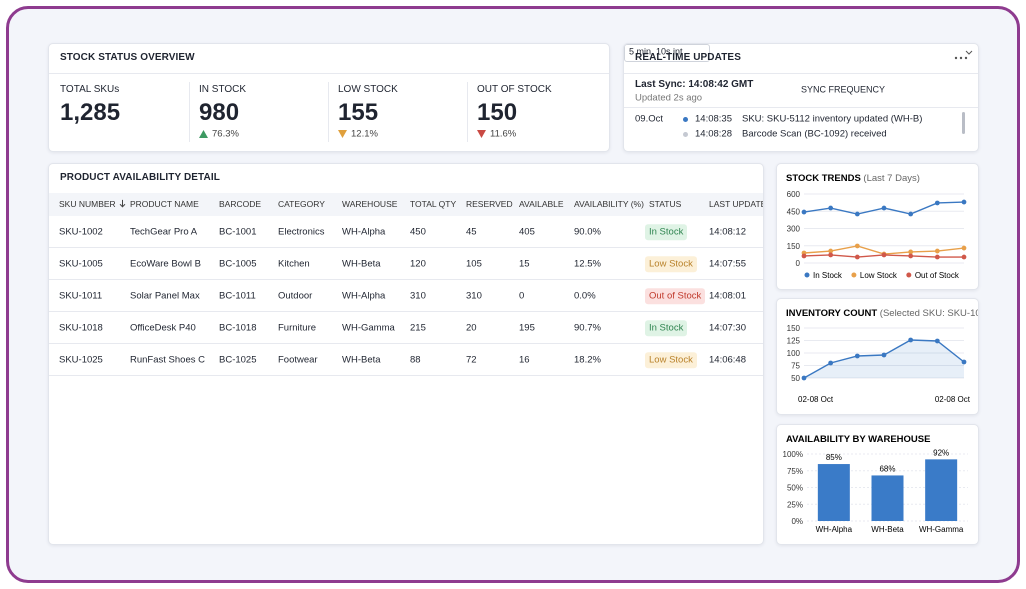 The image size is (1026, 589). Describe the element at coordinates (524, 360) in the screenshot. I see `table-cell: 16` at that location.